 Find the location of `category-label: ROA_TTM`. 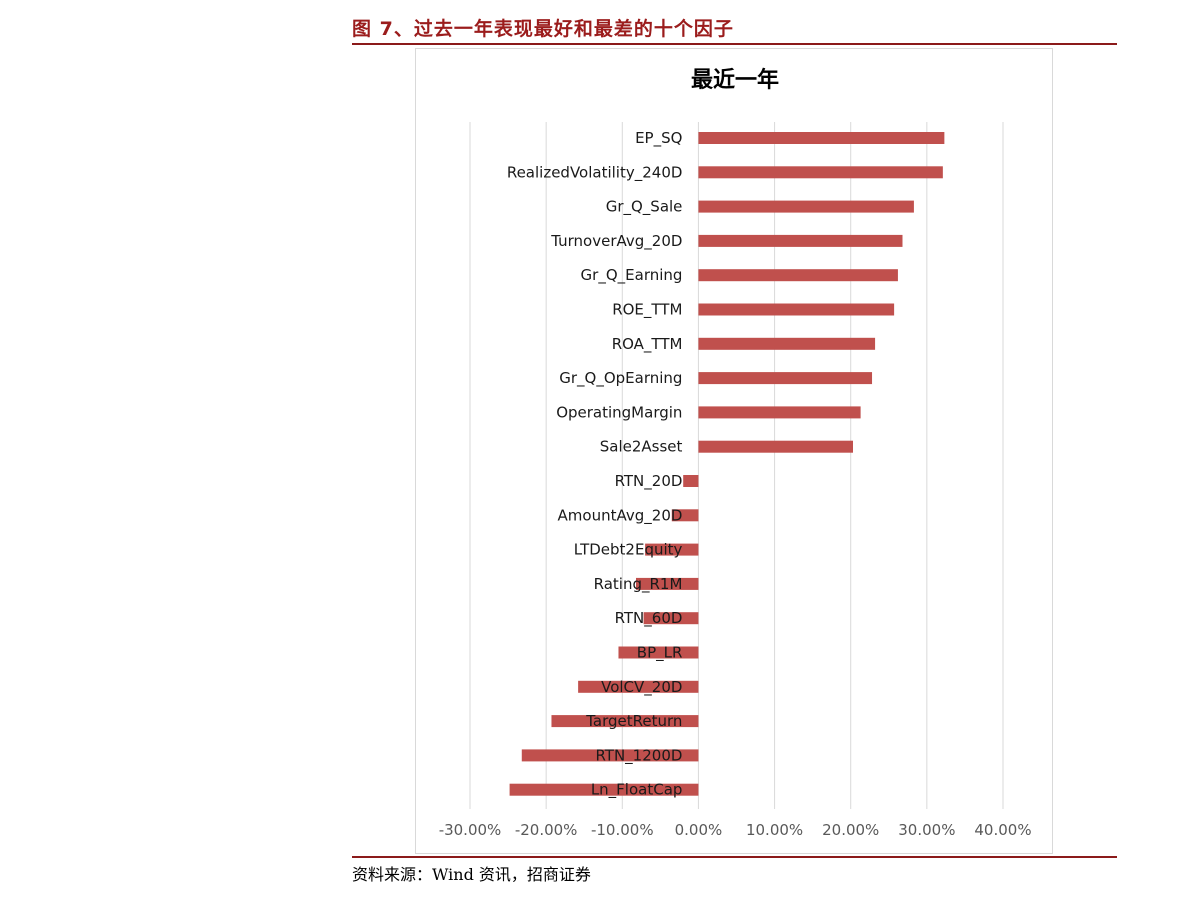

category-label: ROA_TTM is located at coordinates (647, 344).